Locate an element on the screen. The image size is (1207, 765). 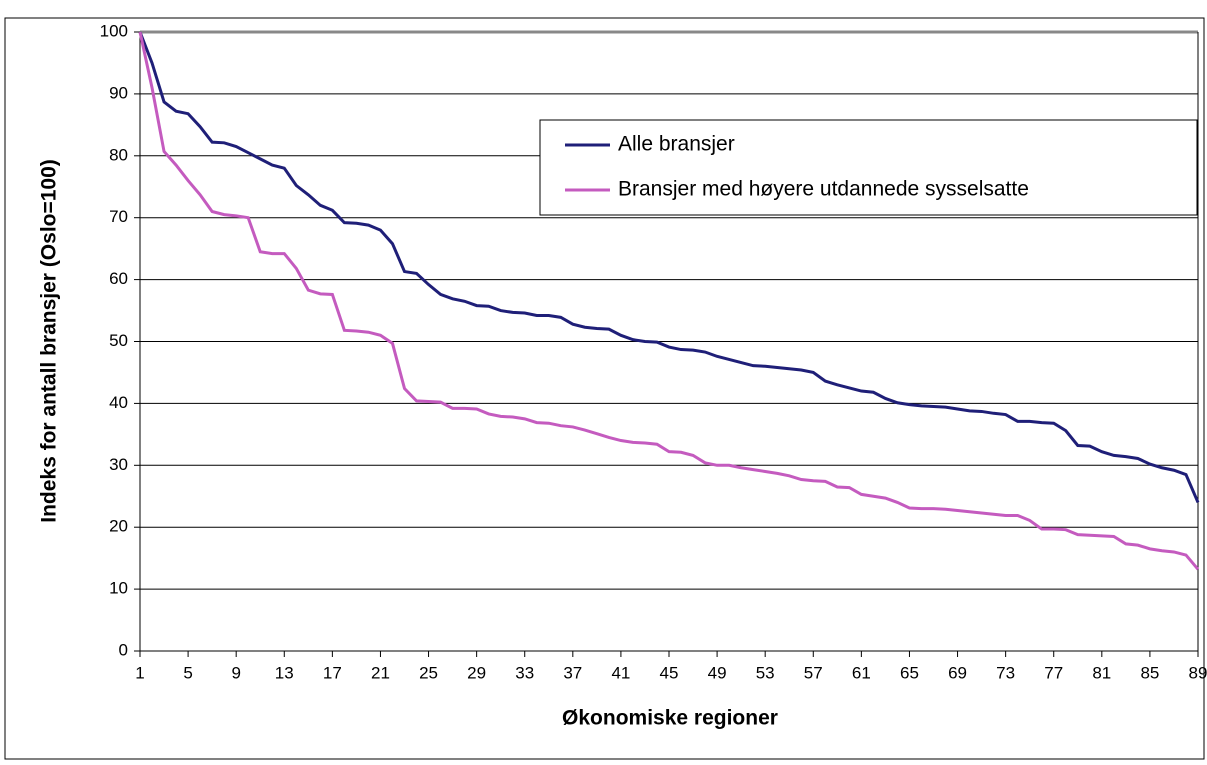
x-tick-label: 85 is located at coordinates (1149, 672).